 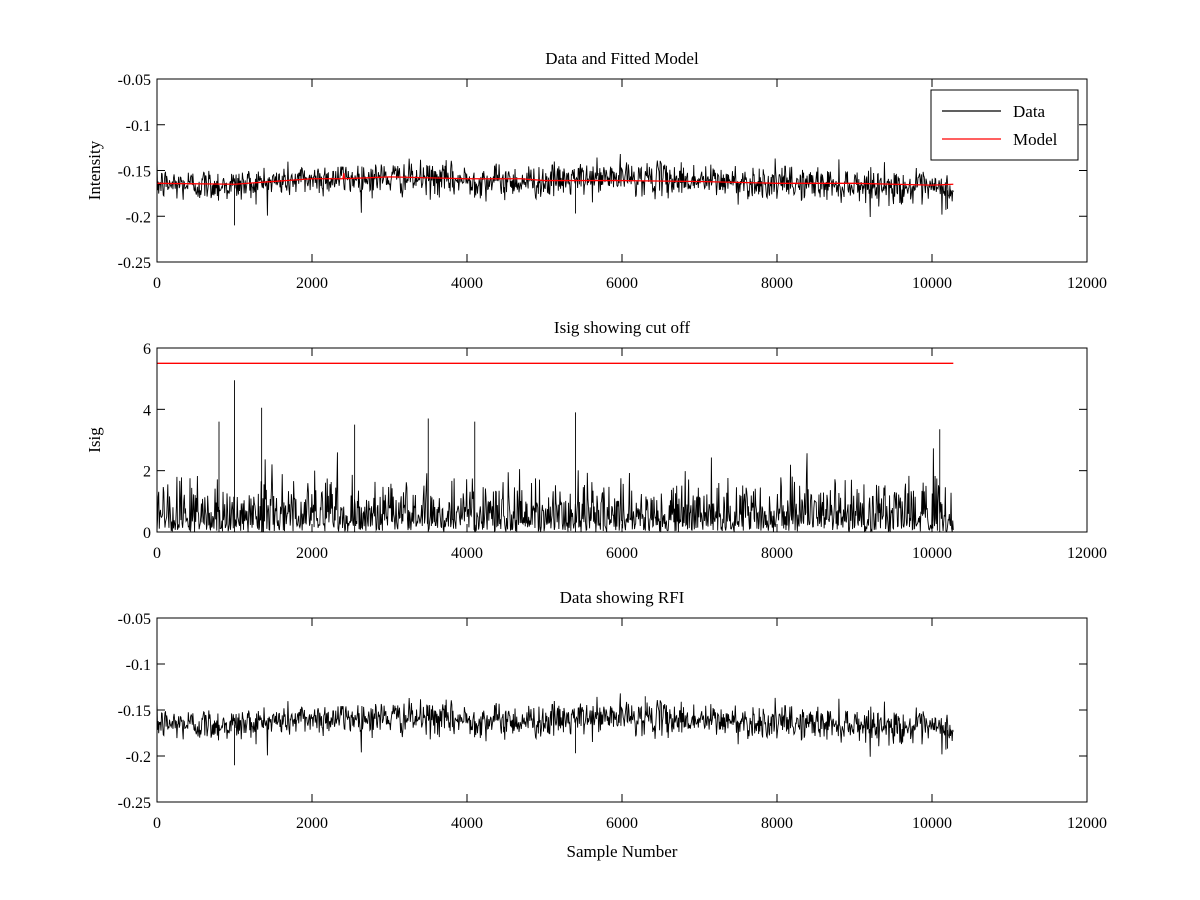 I want to click on series-data, so click(x=555, y=189).